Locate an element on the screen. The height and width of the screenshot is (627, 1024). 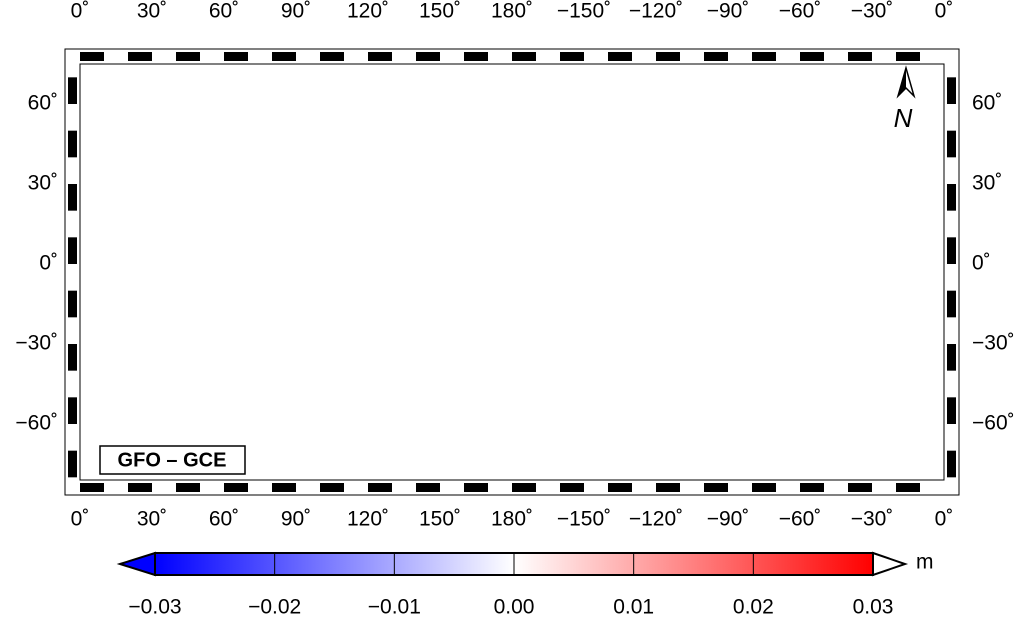
lon-label-top: −120˚ is located at coordinates (656, 11).